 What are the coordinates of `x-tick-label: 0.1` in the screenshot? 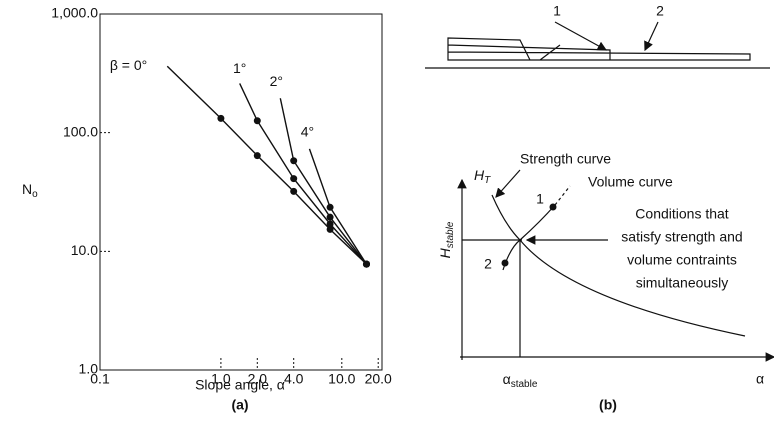 It's located at (100, 379).